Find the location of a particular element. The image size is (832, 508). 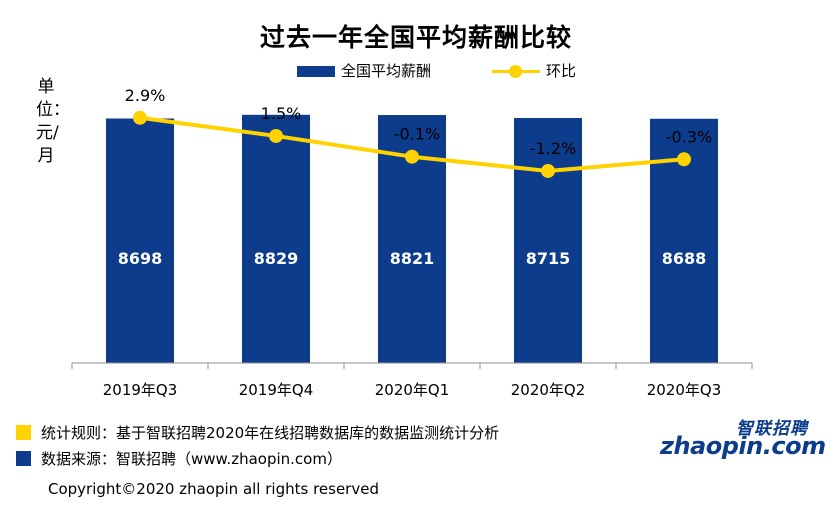

bar-value-label-0: 8698 is located at coordinates (140, 258).